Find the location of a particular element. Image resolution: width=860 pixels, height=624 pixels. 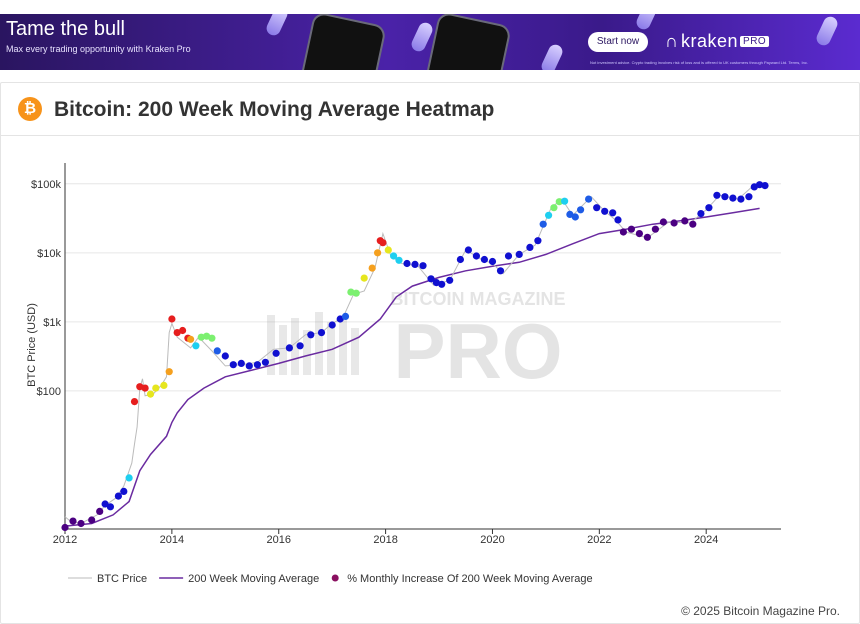

ad-cta-button: Start now is located at coordinates (618, 42).